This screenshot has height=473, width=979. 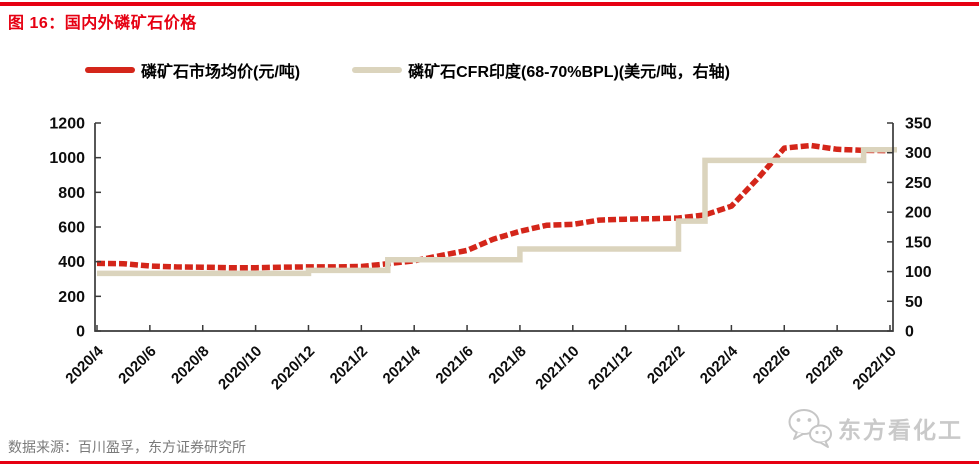 I want to click on left-axis-tick-label: 800, so click(x=71, y=193).